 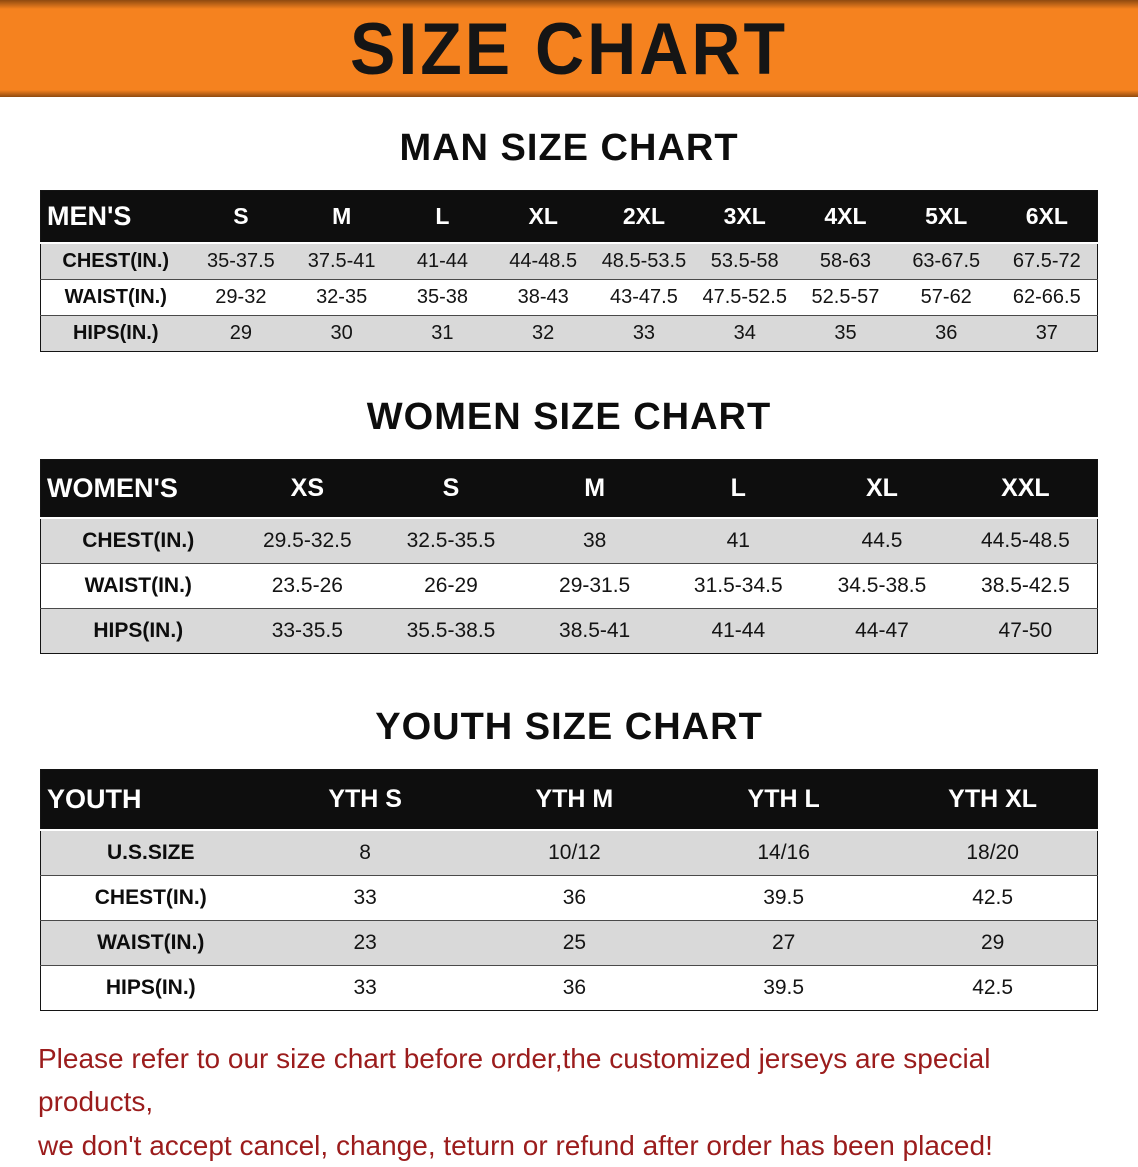 I want to click on women-section-heading: WOMEN SIZE CHART, so click(x=569, y=417).